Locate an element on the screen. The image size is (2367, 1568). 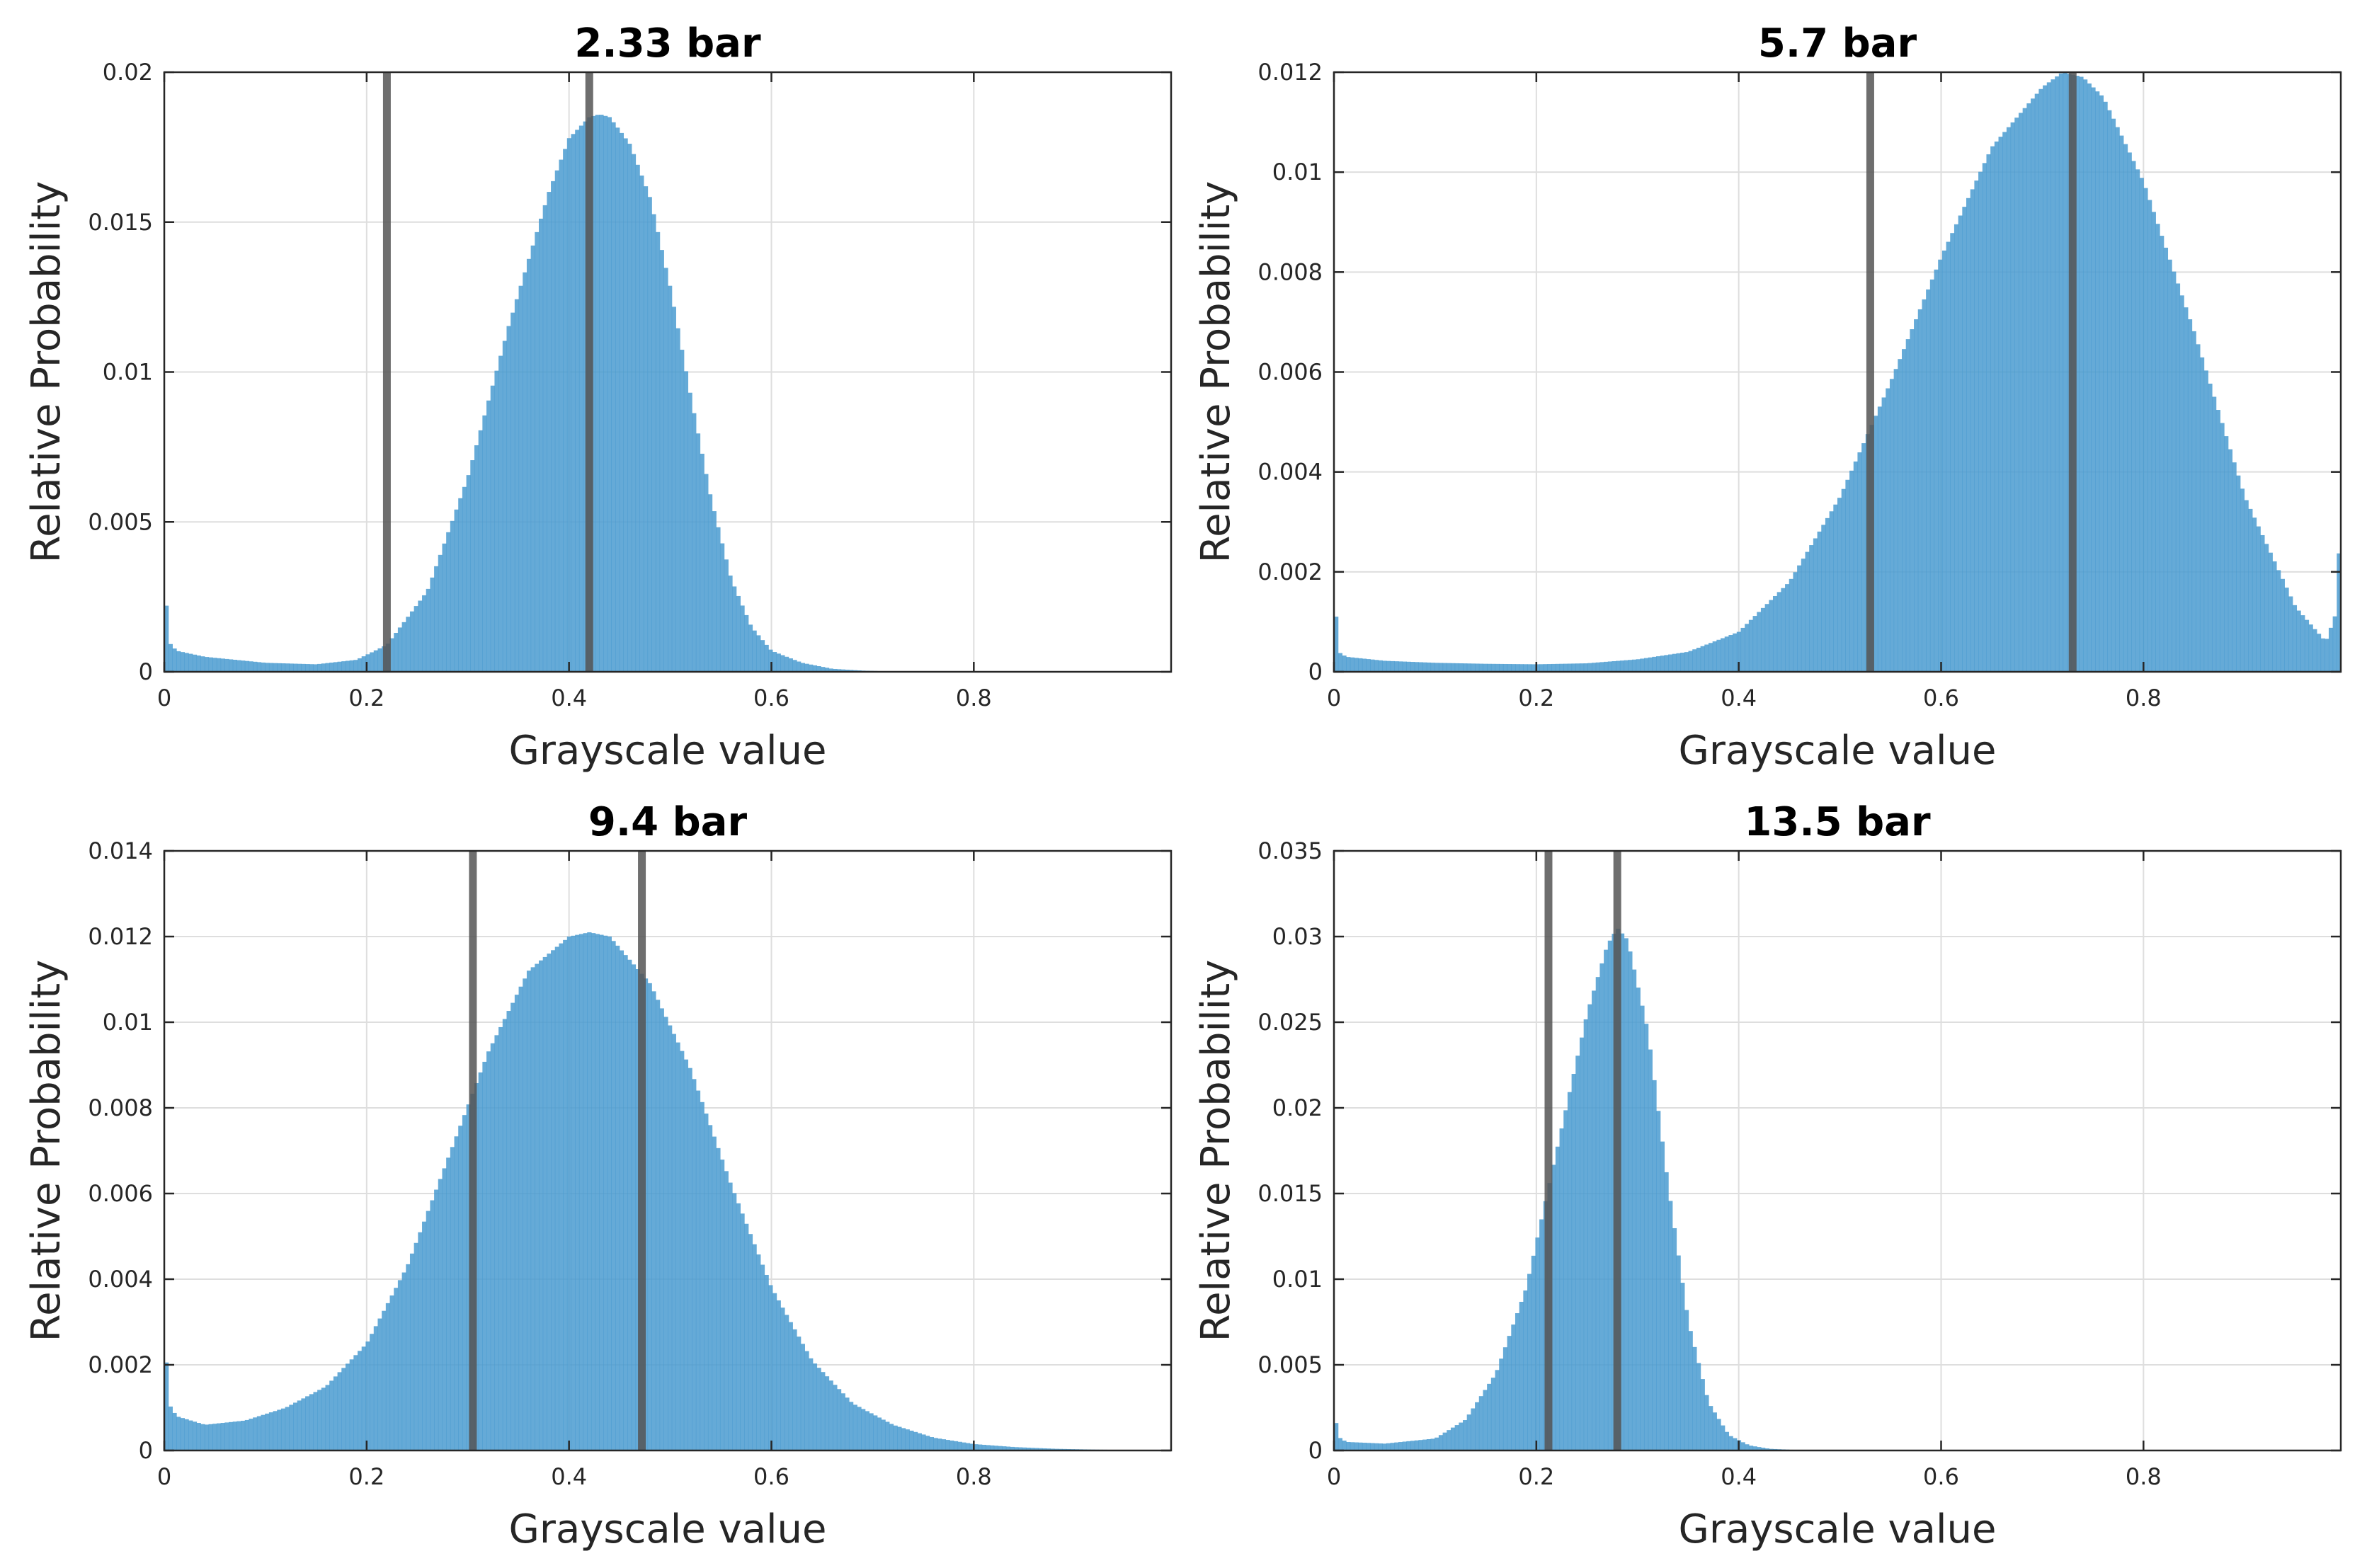
y-tick-label: 0.01 is located at coordinates (128, 1022).